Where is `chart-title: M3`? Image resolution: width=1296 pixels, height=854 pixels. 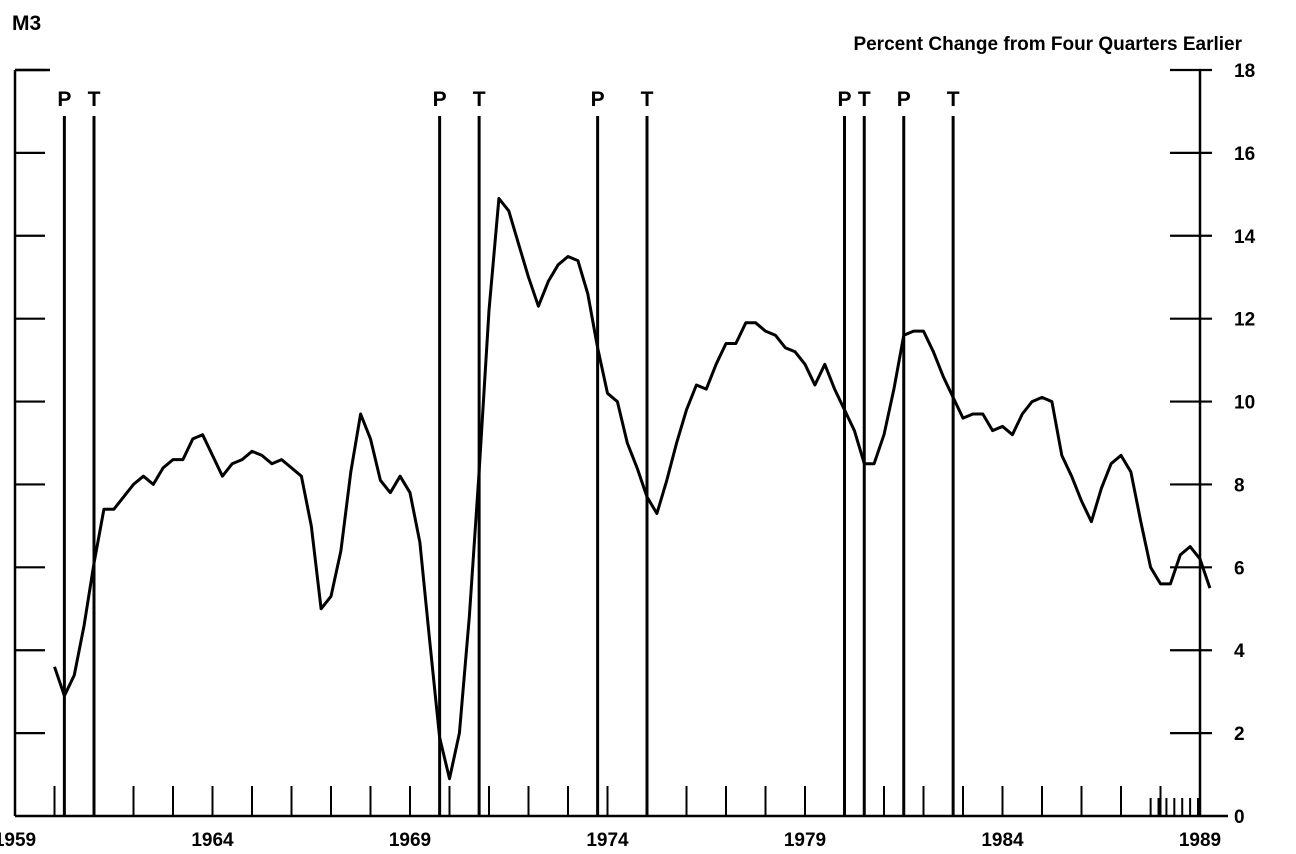
chart-title: M3 is located at coordinates (27, 23).